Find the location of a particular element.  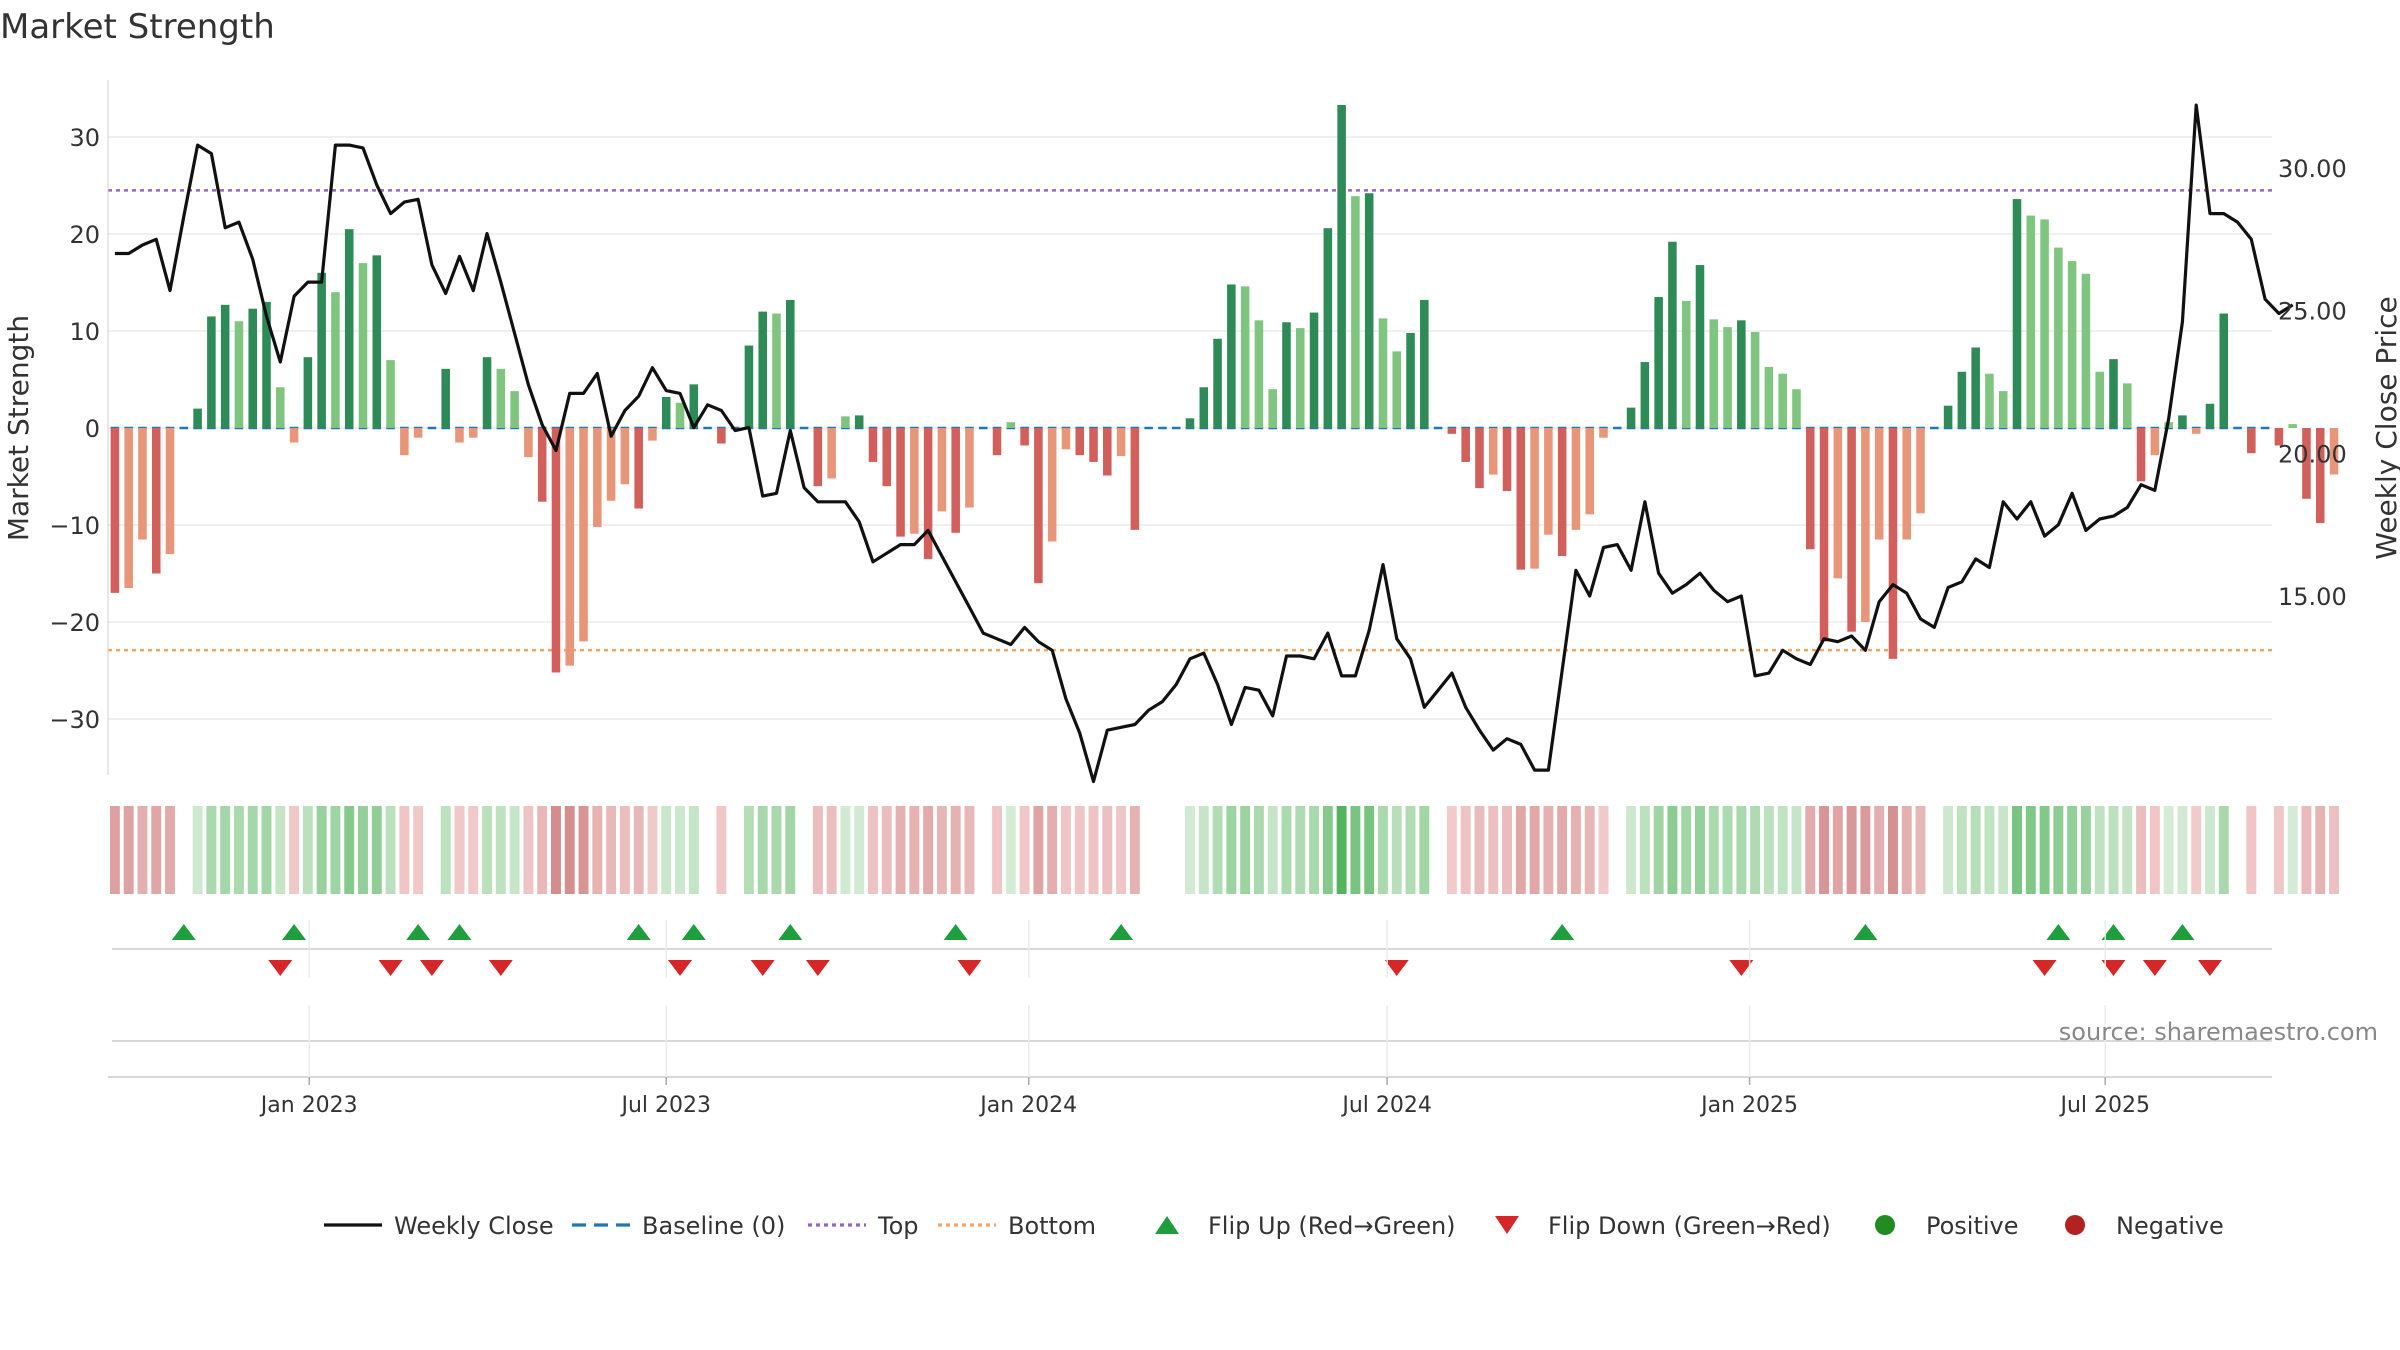

y-axis-label: Market Strength is located at coordinates (18, 428).